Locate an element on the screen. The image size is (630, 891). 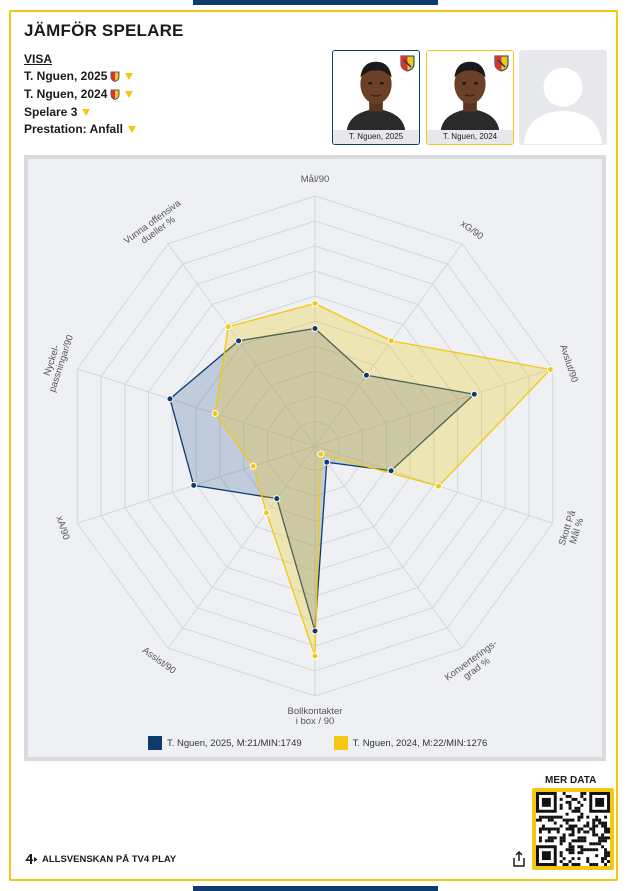
axis-label-line: Avslut/90 is located at coordinates (568, 363).